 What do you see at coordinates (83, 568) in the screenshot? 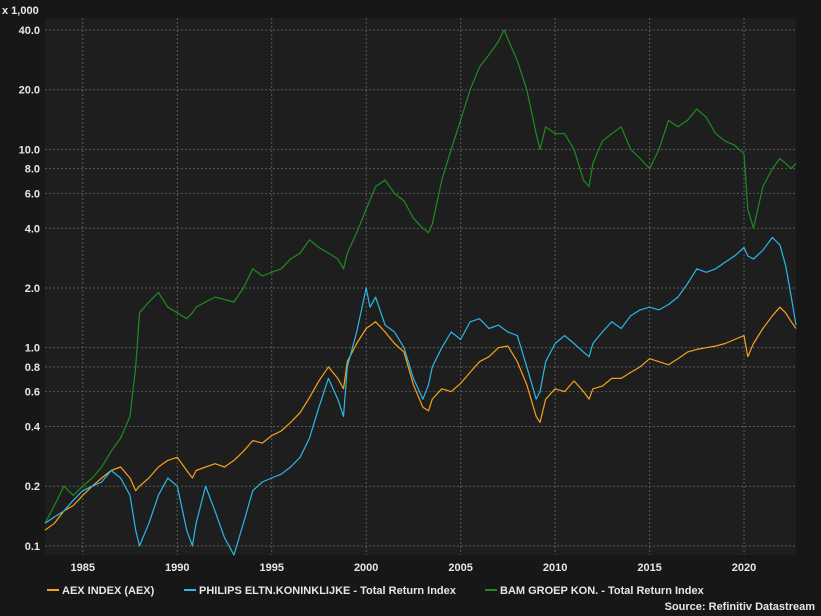
I see `x-tick-label: 1985` at bounding box center [83, 568].